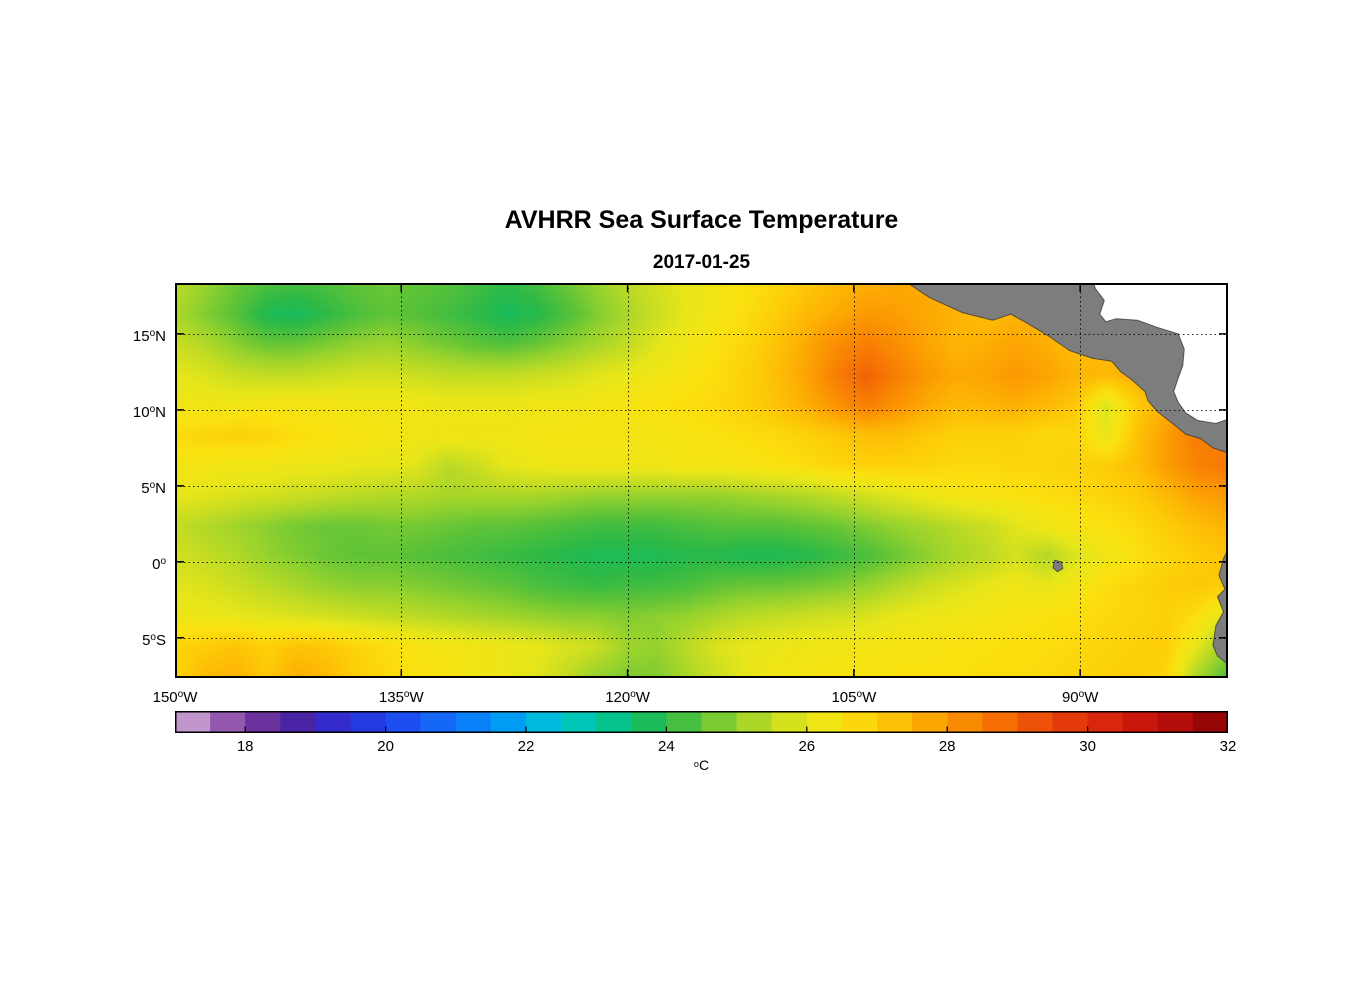 The image size is (1356, 1000). What do you see at coordinates (701, 220) in the screenshot?
I see `chart-title: AVHRR Sea Surface Temperature` at bounding box center [701, 220].